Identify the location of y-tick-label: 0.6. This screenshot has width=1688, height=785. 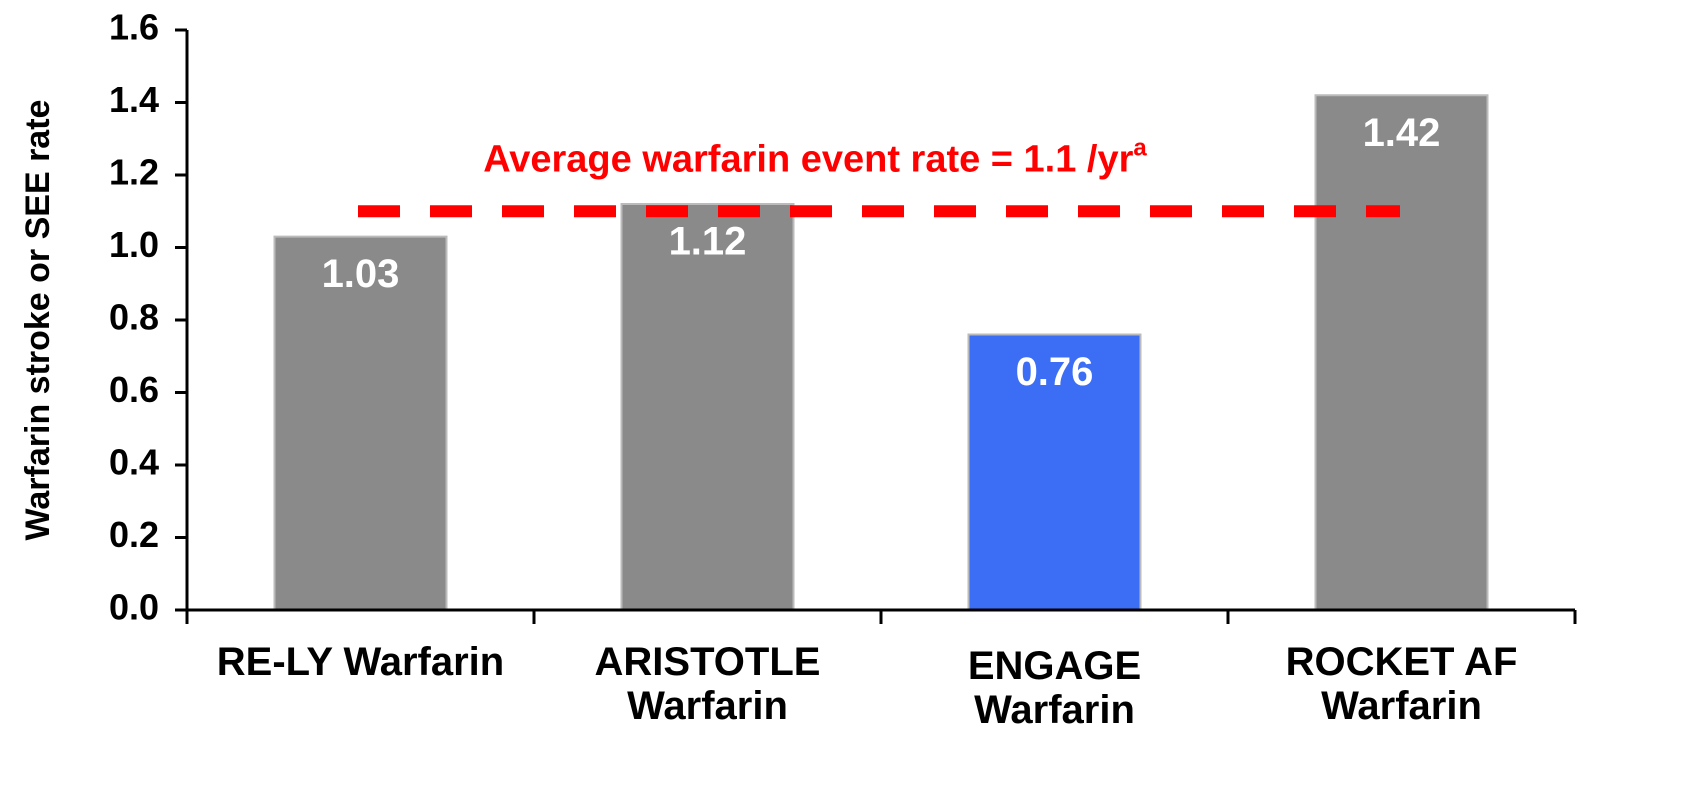
(134, 389).